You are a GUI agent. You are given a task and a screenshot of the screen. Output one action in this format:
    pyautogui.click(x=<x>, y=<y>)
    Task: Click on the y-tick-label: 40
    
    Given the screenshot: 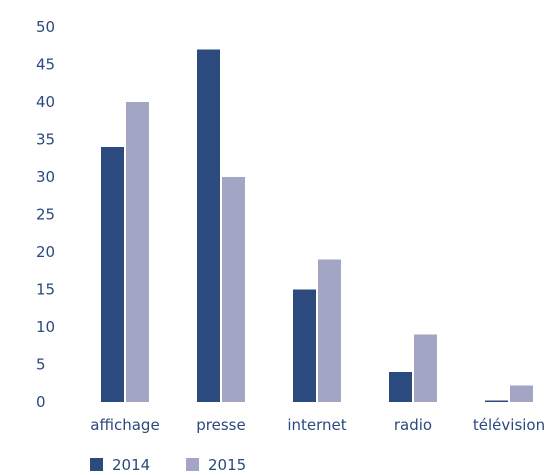 What is the action you would take?
    pyautogui.click(x=45, y=102)
    